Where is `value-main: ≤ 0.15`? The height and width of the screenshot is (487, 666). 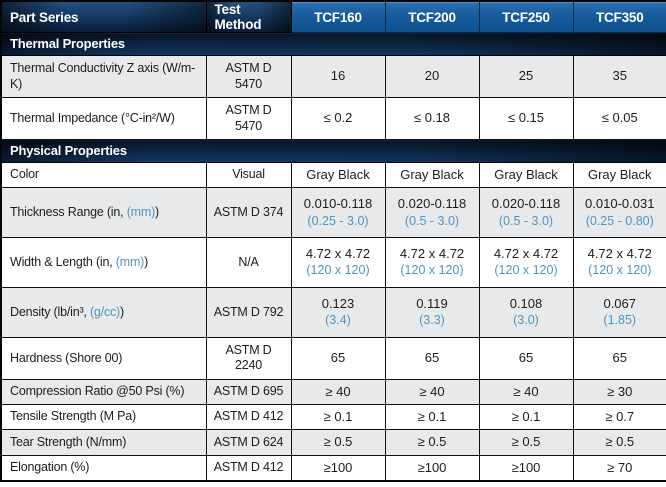 value-main: ≤ 0.15 is located at coordinates (526, 118).